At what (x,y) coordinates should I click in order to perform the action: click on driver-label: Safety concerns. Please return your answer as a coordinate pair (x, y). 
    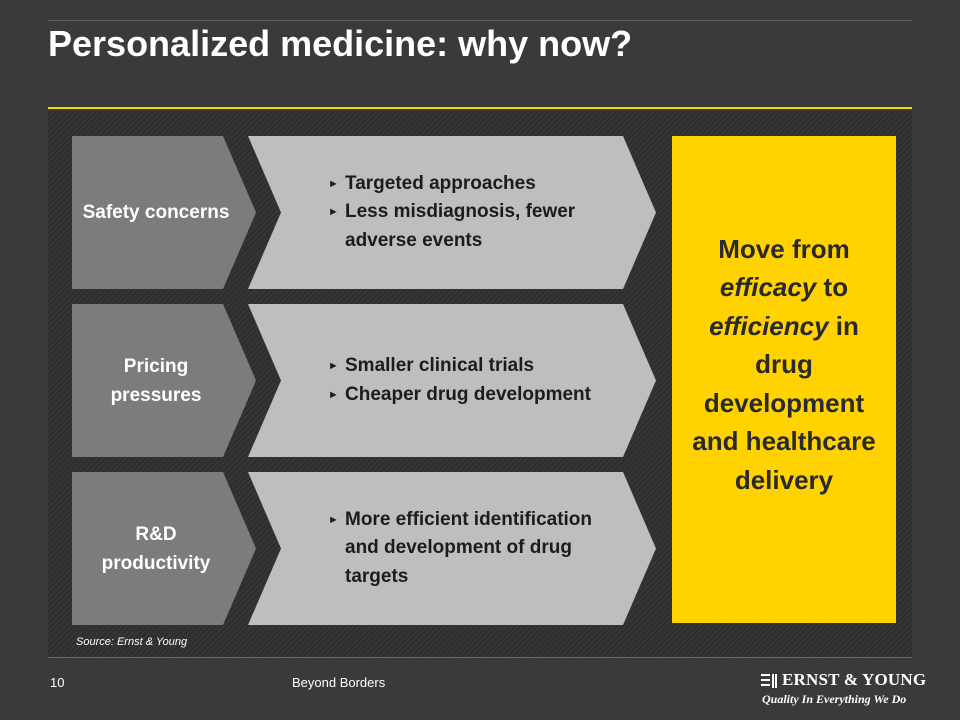
    Looking at the image, I should click on (156, 212).